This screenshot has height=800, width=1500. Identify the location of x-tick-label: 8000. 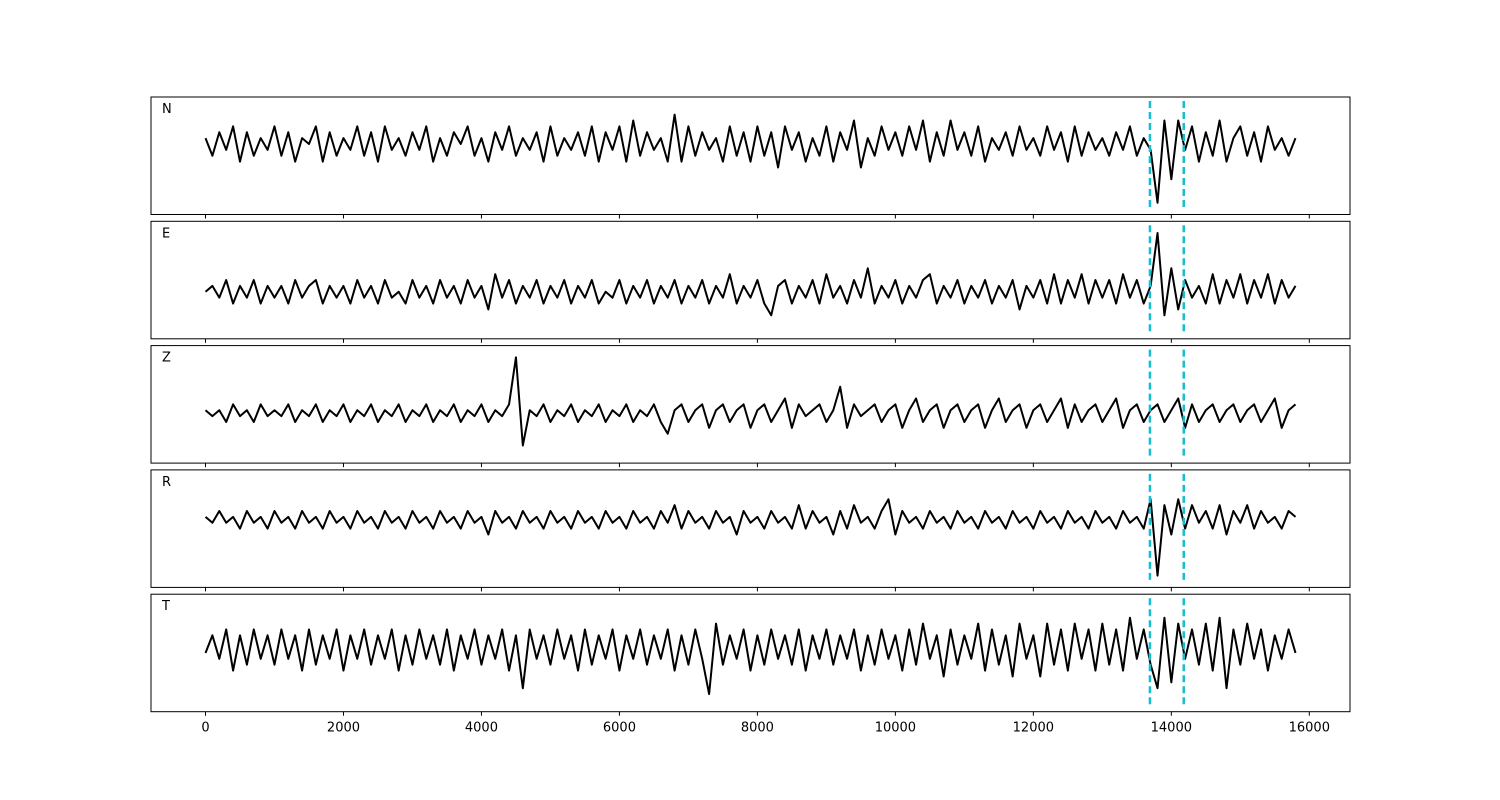
(757, 728).